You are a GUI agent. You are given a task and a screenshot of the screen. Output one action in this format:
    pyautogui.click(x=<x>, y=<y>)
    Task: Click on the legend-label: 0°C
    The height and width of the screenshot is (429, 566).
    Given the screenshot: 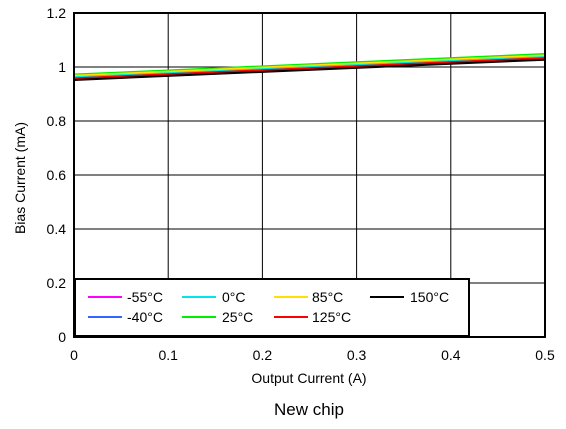 What is the action you would take?
    pyautogui.click(x=234, y=297)
    